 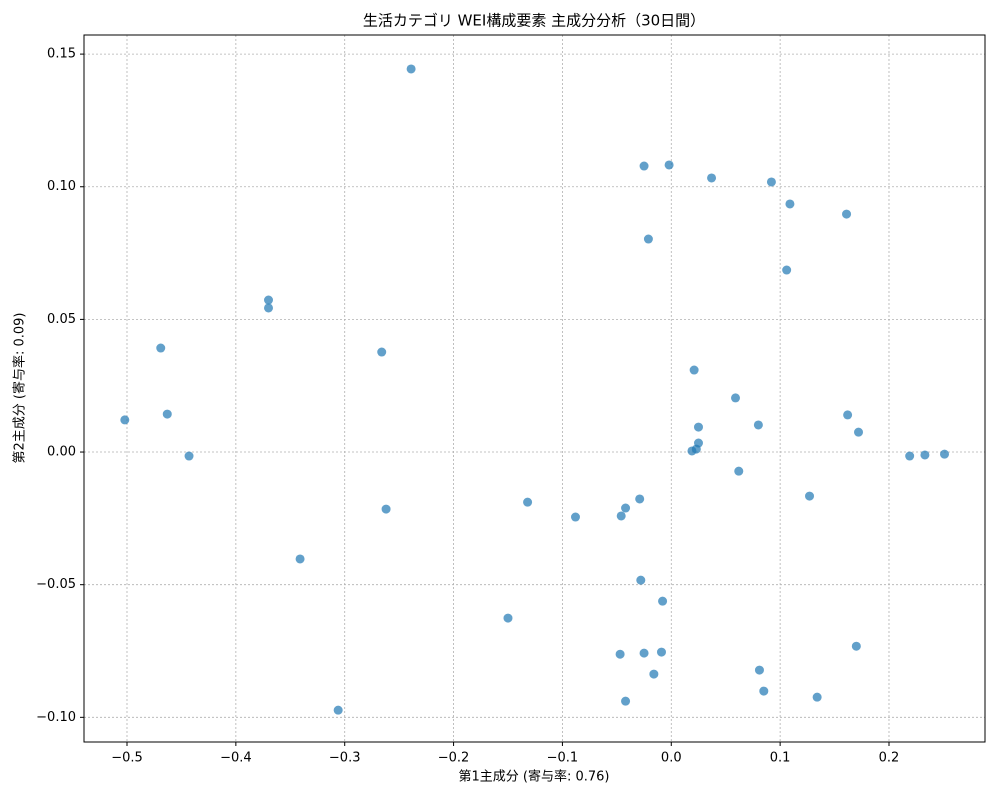 I want to click on x-tick-label: −0.5, so click(x=127, y=758).